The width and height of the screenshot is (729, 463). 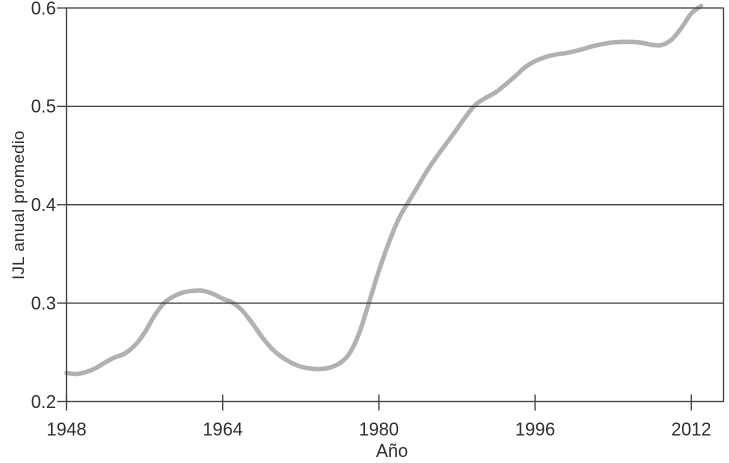 What do you see at coordinates (223, 430) in the screenshot?
I see `x-tick-label: 1964` at bounding box center [223, 430].